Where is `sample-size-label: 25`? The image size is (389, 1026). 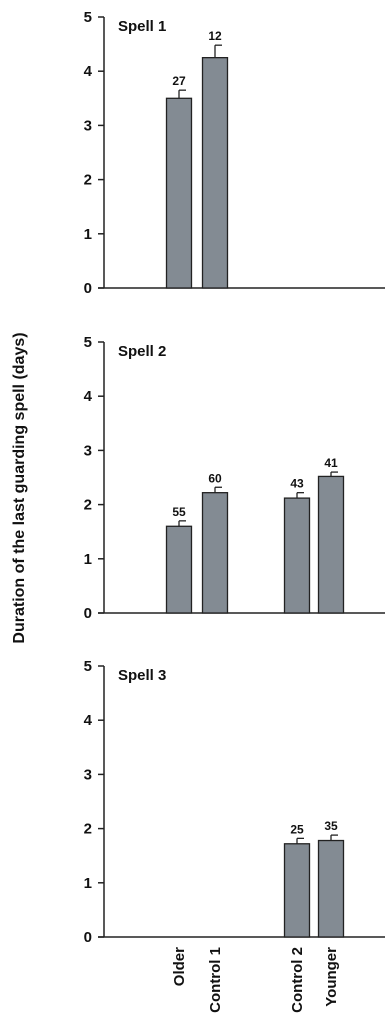 sample-size-label: 25 is located at coordinates (297, 829).